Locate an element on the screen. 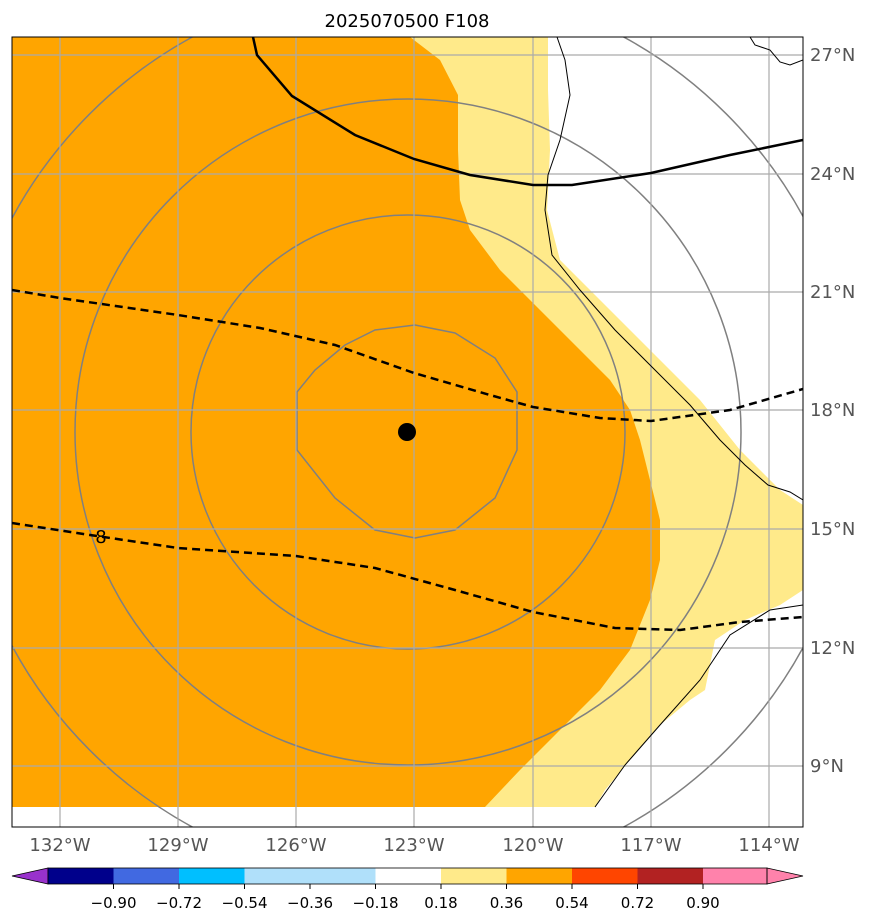 The height and width of the screenshot is (924, 873). colorbar-extend-high is located at coordinates (785, 876).